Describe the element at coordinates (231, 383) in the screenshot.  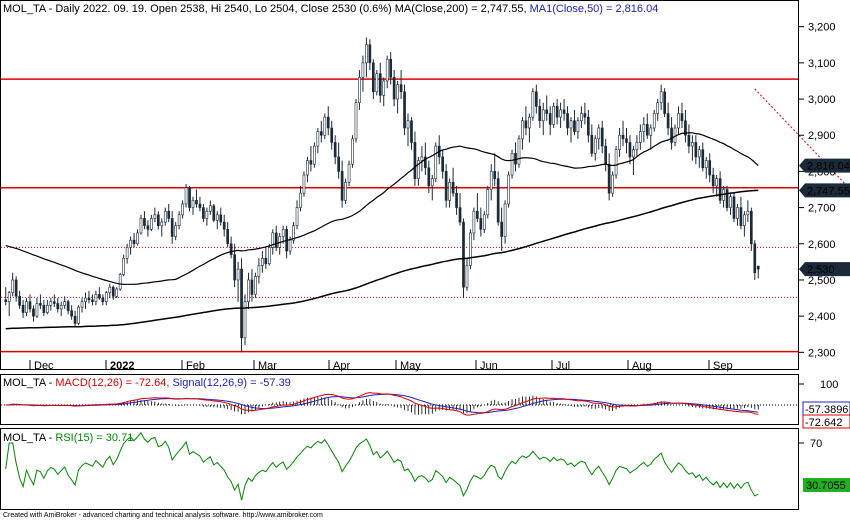
I see `signal-label: Signal(12,26,9) = -57.39` at that location.